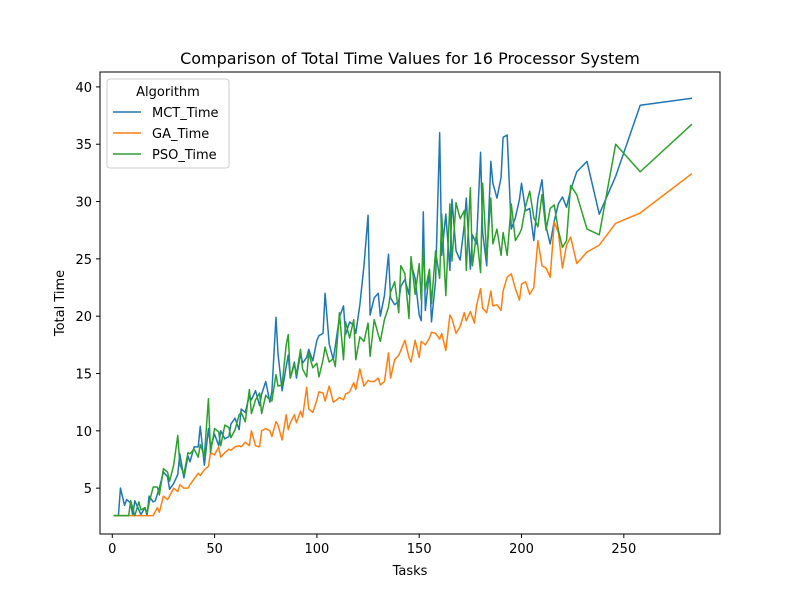  I want to click on y-tick-label: 5, so click(88, 489).